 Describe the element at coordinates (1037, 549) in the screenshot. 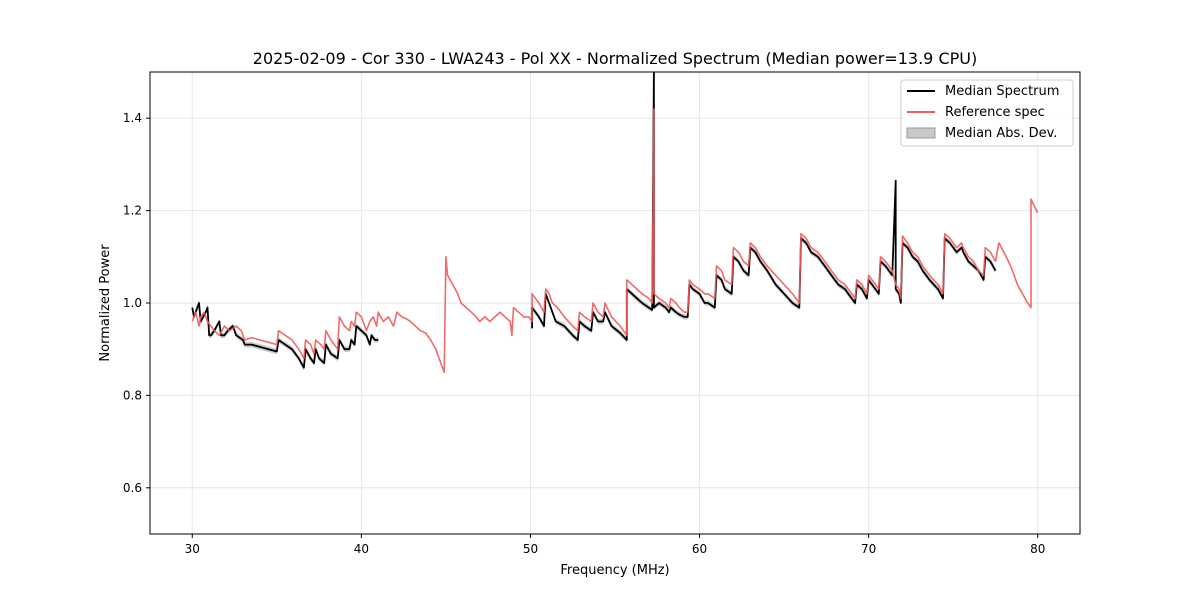

I see `x-tick-label: 80` at that location.